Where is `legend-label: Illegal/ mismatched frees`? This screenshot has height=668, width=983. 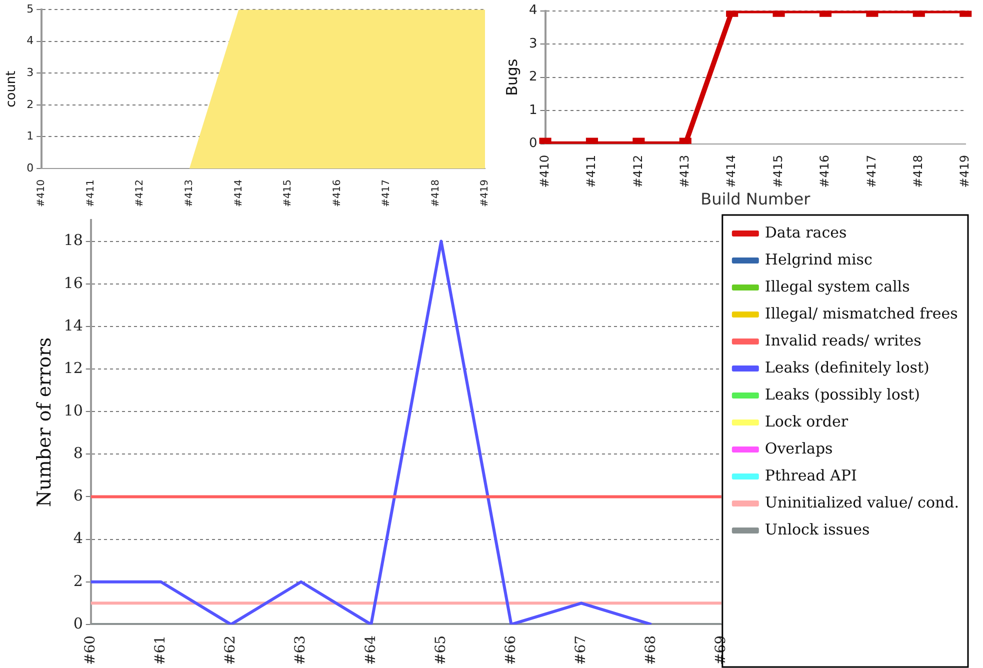 legend-label: Illegal/ mismatched frees is located at coordinates (861, 313).